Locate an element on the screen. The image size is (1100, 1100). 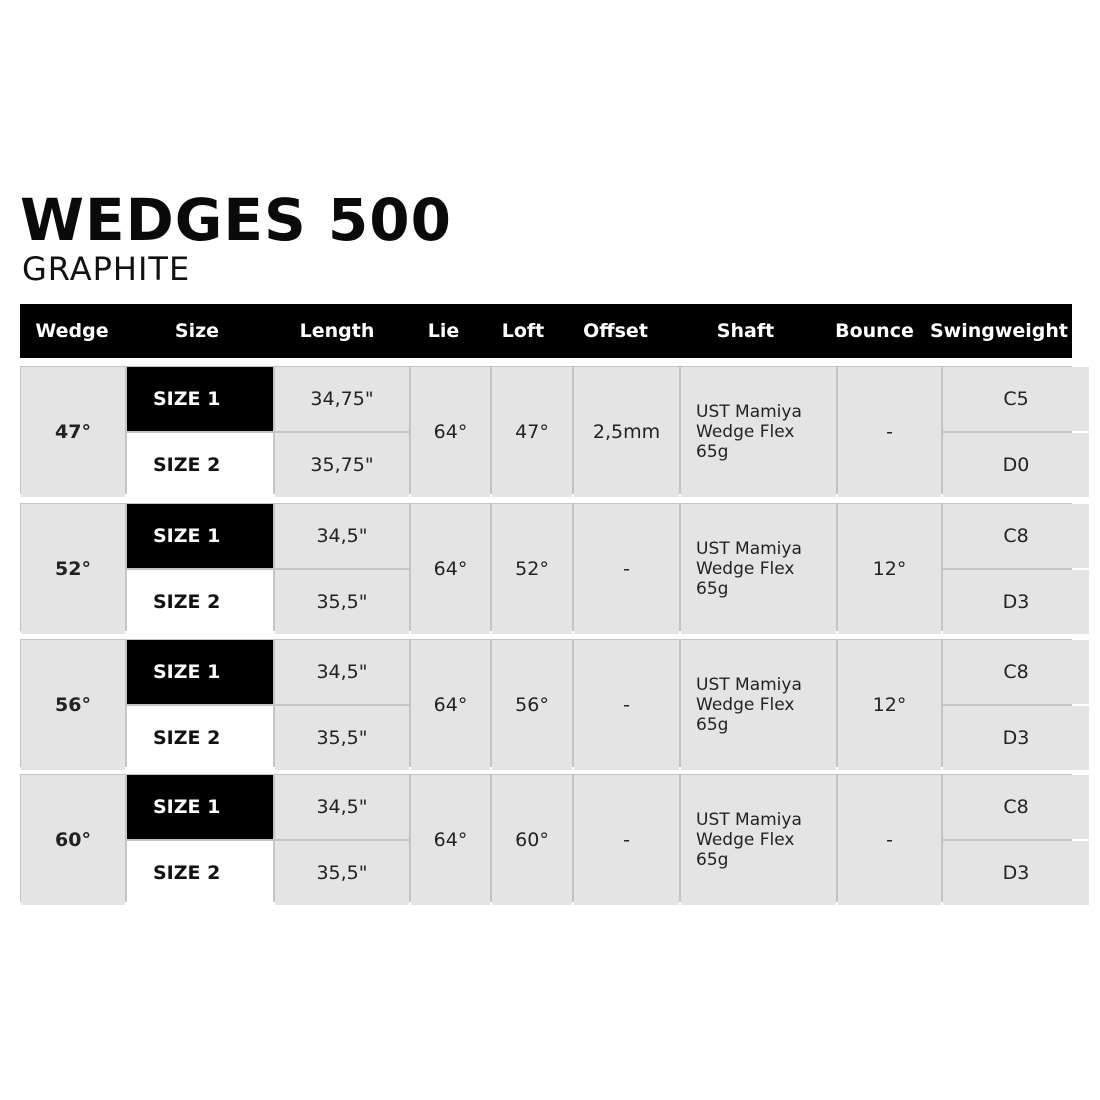
length-cell: 35,75" is located at coordinates (342, 465).